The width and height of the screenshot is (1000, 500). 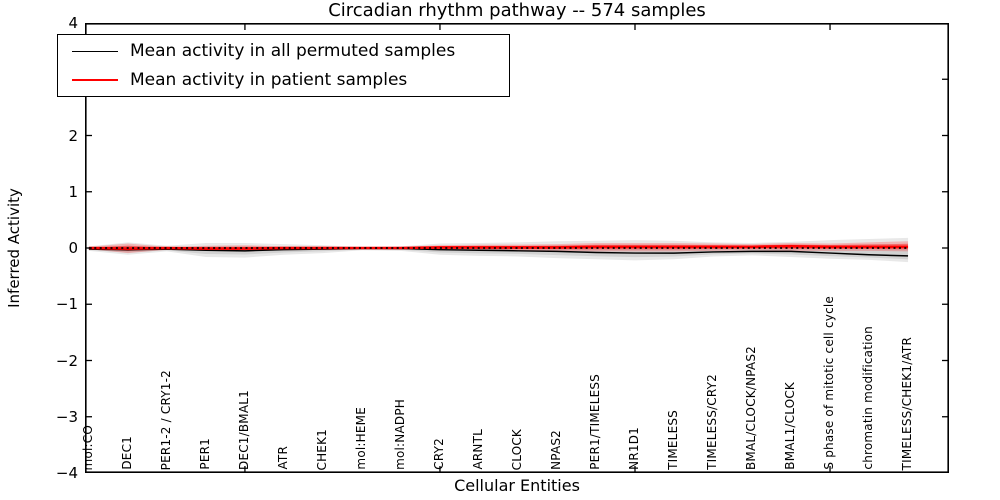 I want to click on x-tick-label: PER1-2 / CRY1-2, so click(x=165, y=419).